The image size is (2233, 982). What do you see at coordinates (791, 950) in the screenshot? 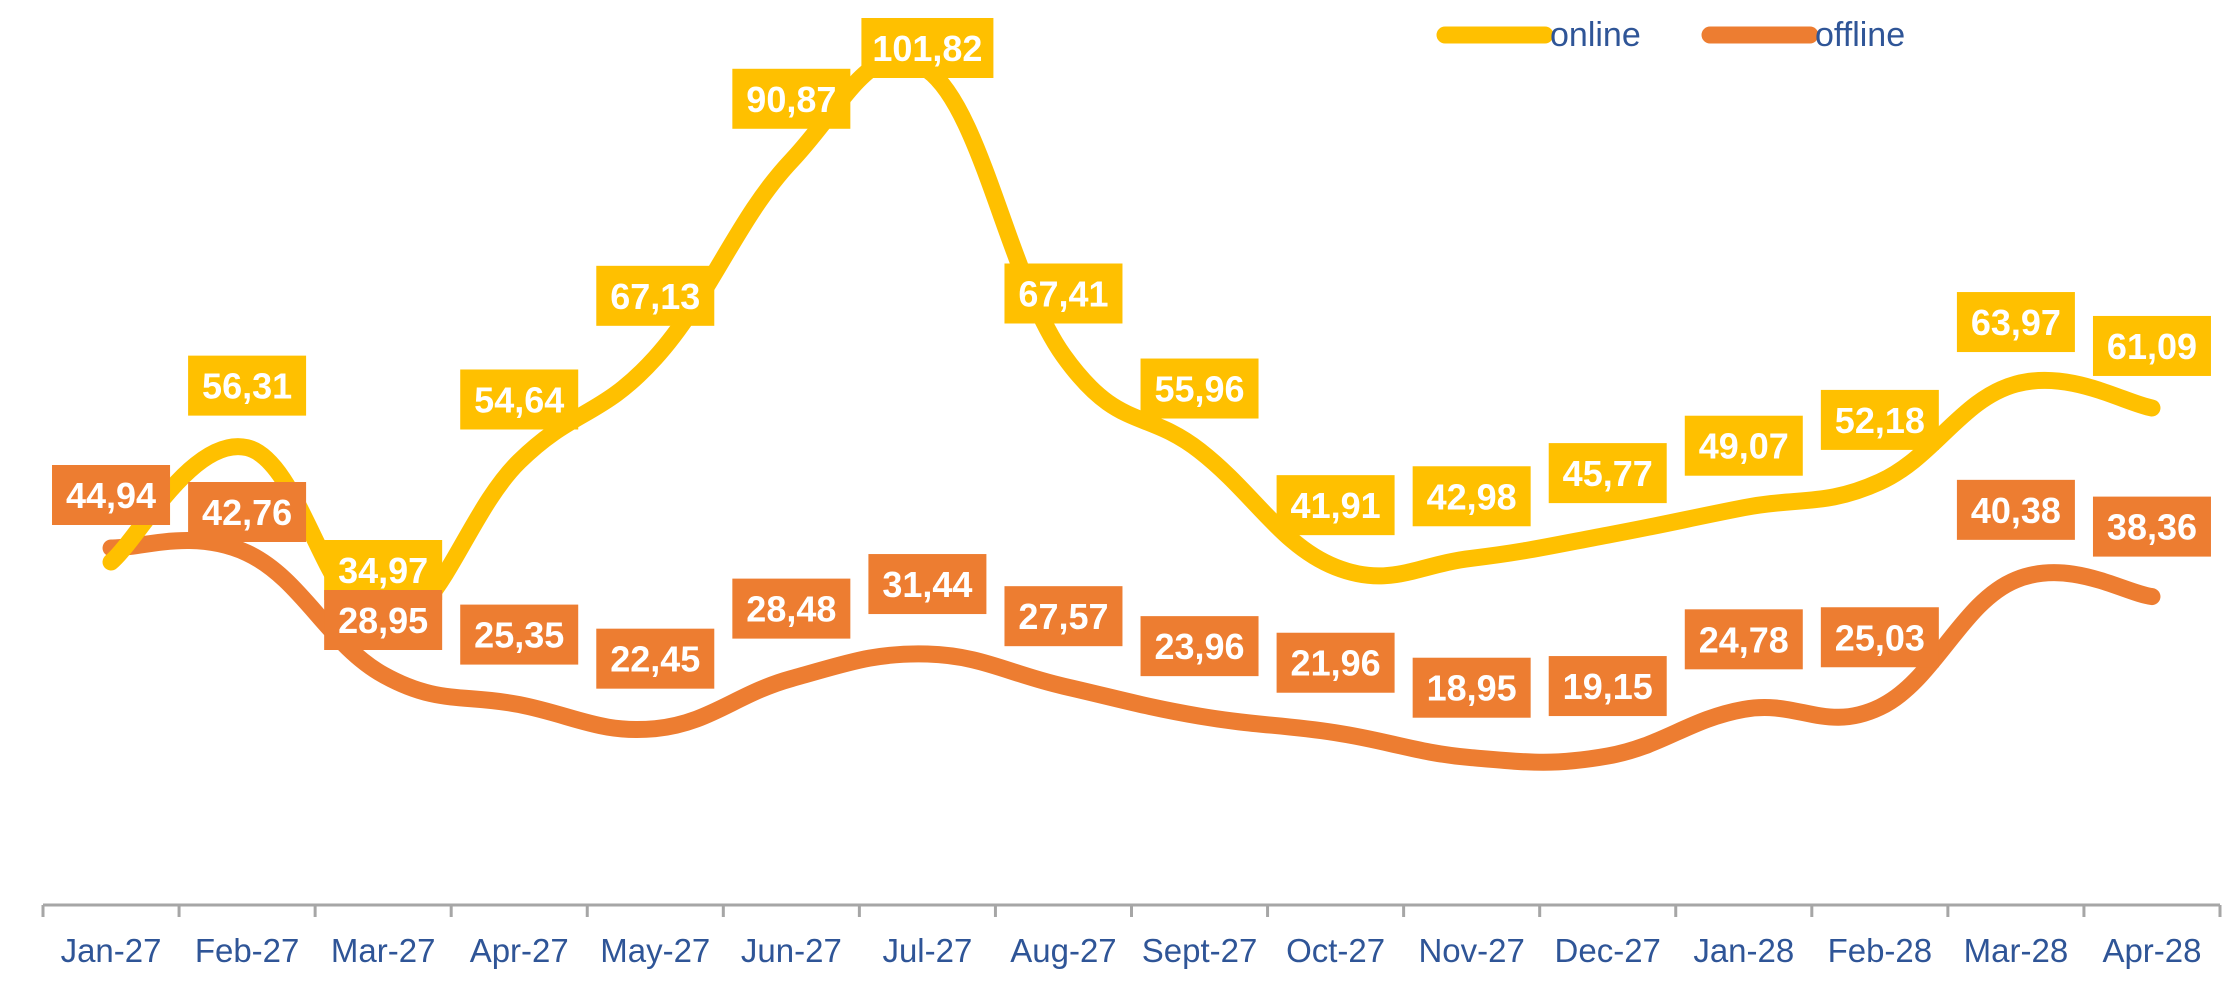
I see `x-tick-label: Jun-27` at bounding box center [791, 950].